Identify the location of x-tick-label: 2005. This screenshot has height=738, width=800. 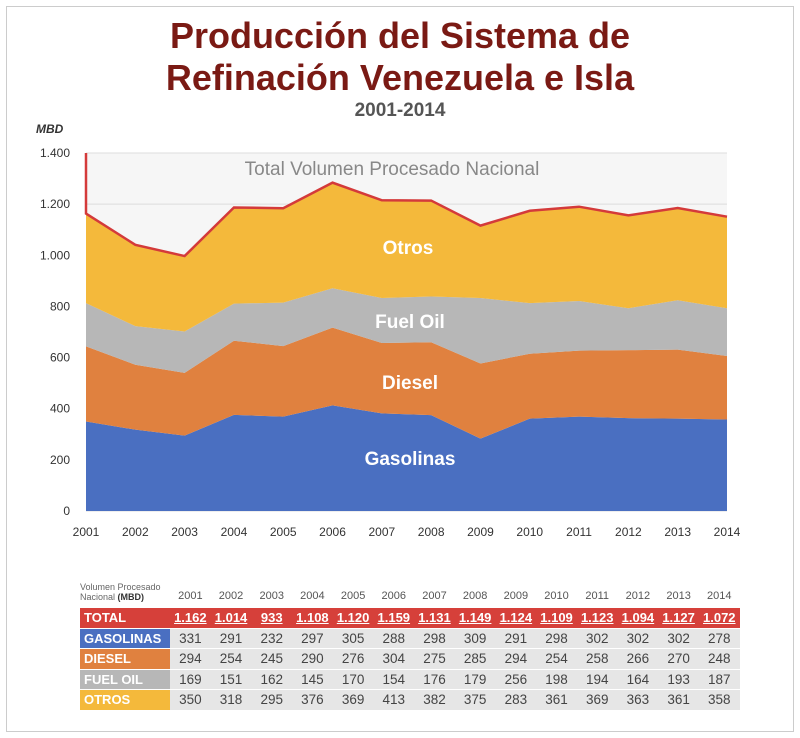
(283, 532).